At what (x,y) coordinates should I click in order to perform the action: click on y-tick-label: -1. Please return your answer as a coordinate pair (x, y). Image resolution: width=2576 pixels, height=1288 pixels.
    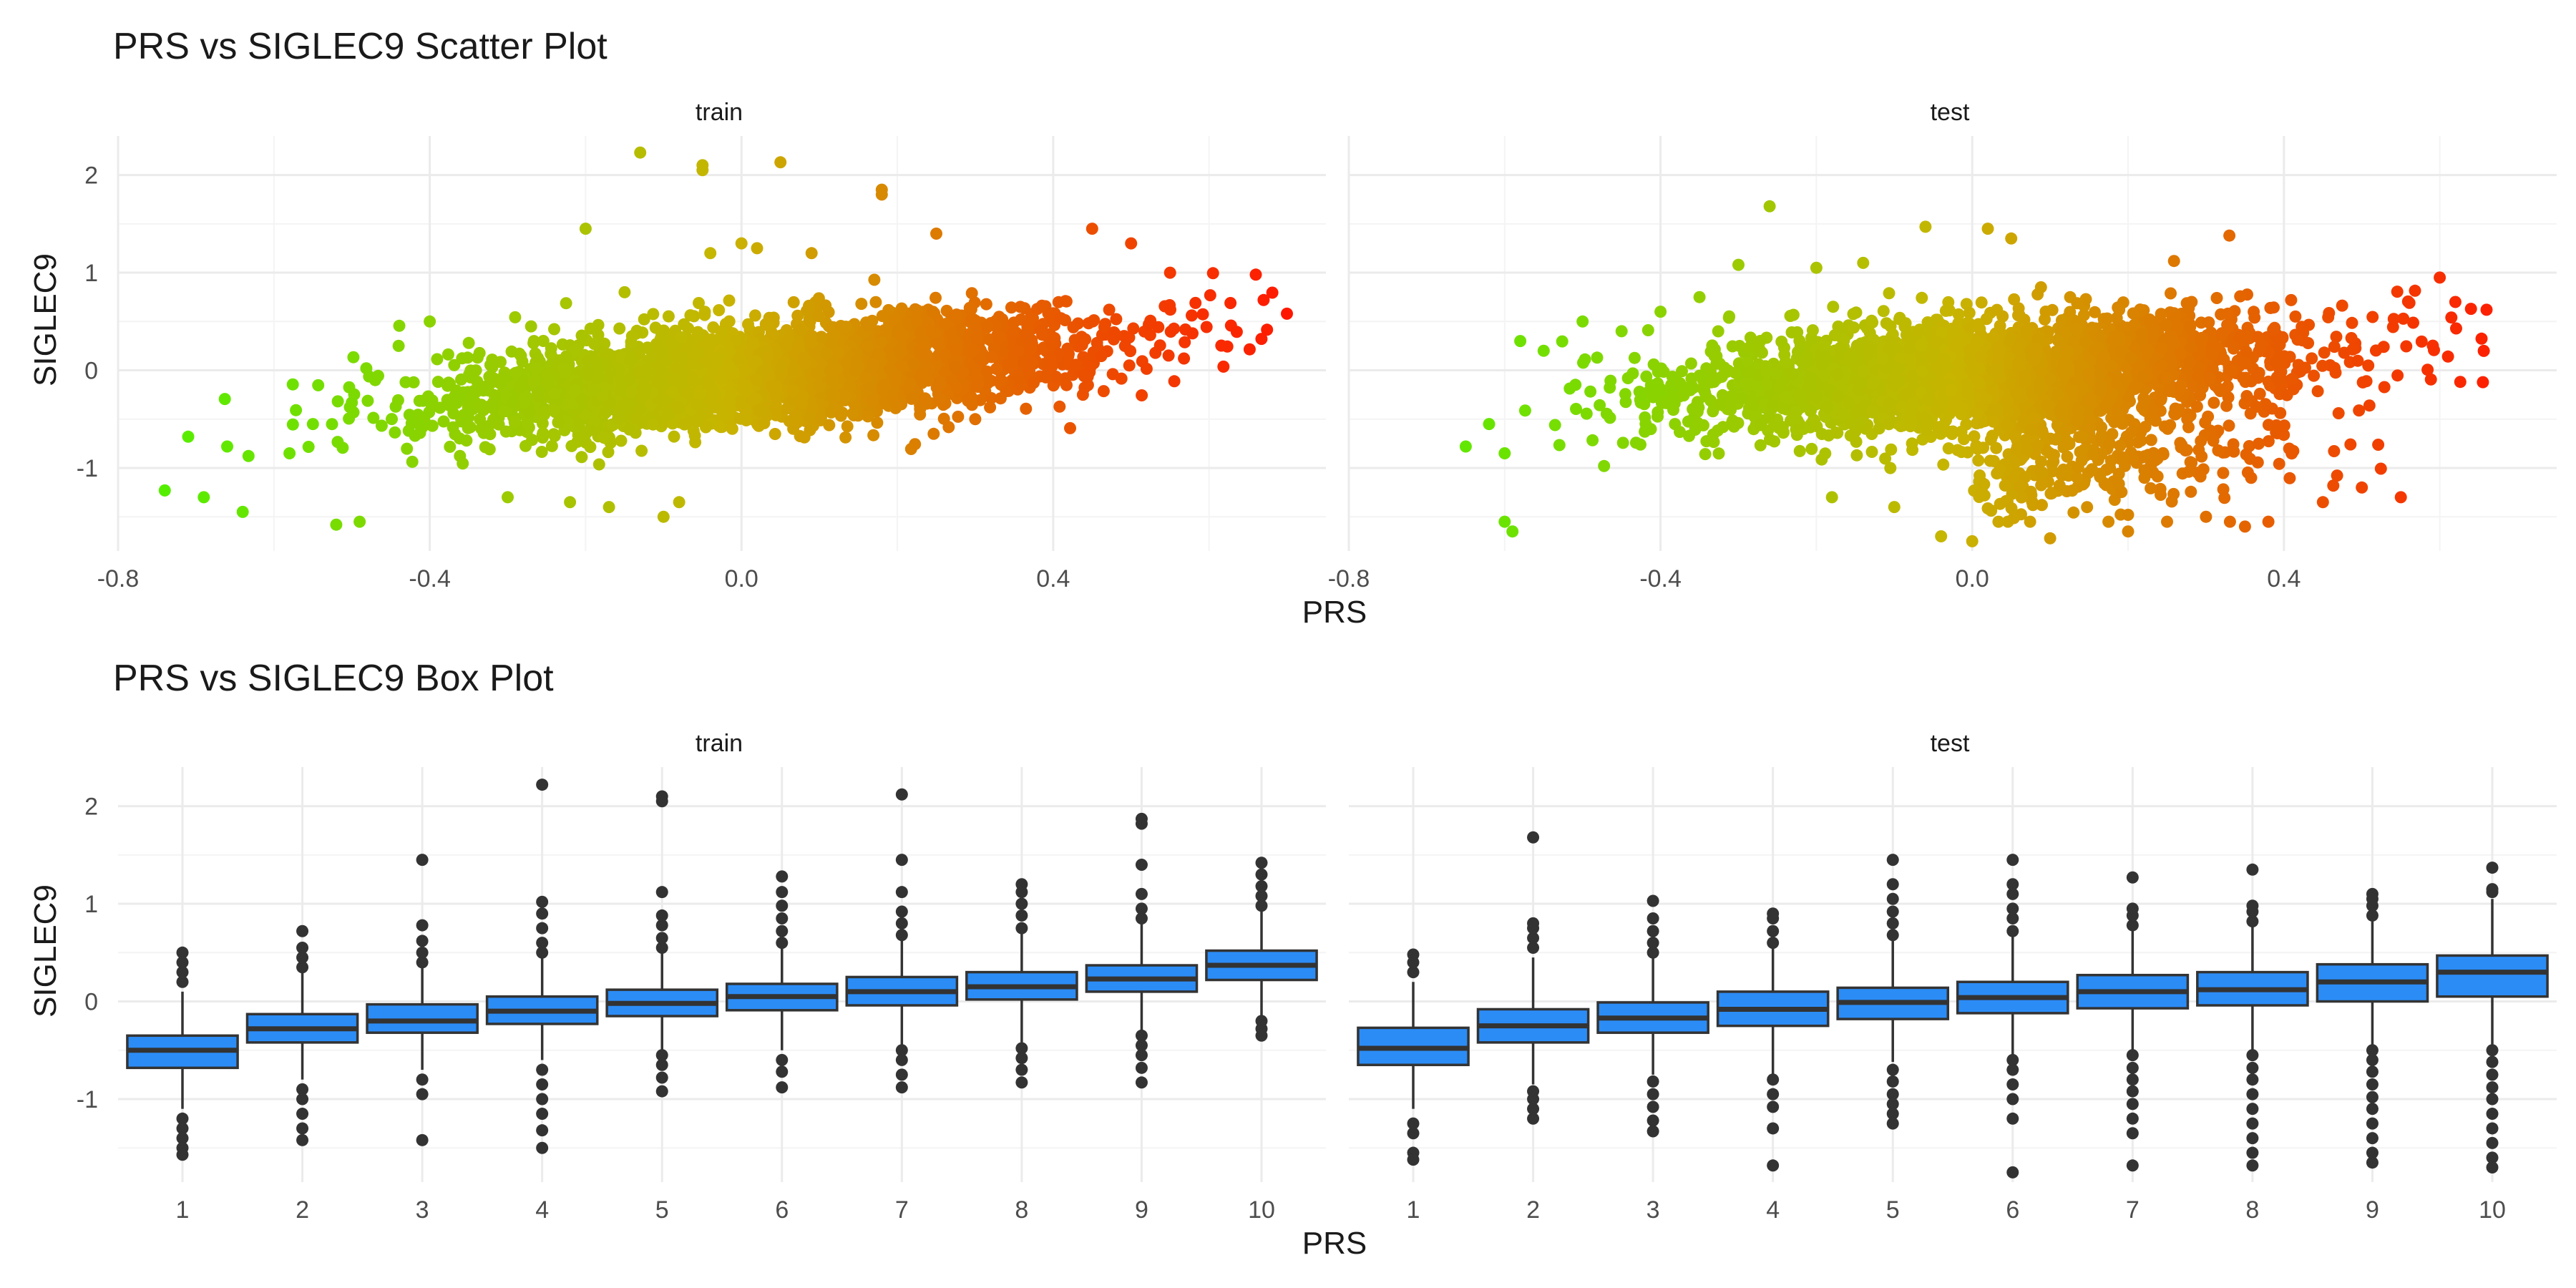
    Looking at the image, I should click on (87, 468).